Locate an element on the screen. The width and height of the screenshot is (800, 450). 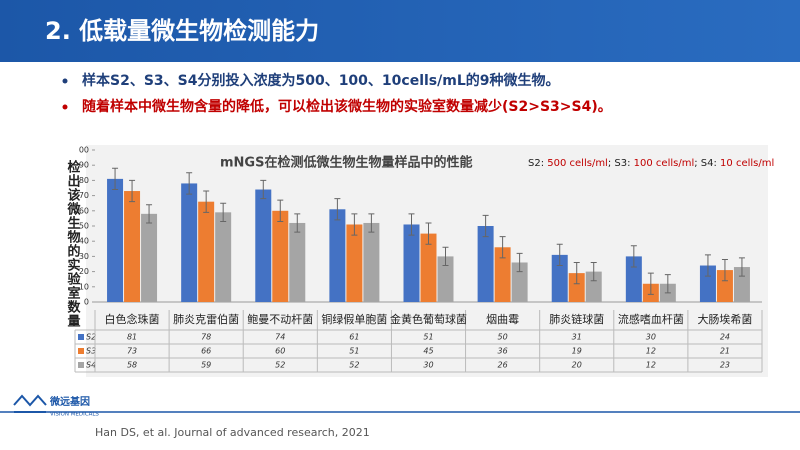
logo-text: 微远基因 is located at coordinates (69, 401).